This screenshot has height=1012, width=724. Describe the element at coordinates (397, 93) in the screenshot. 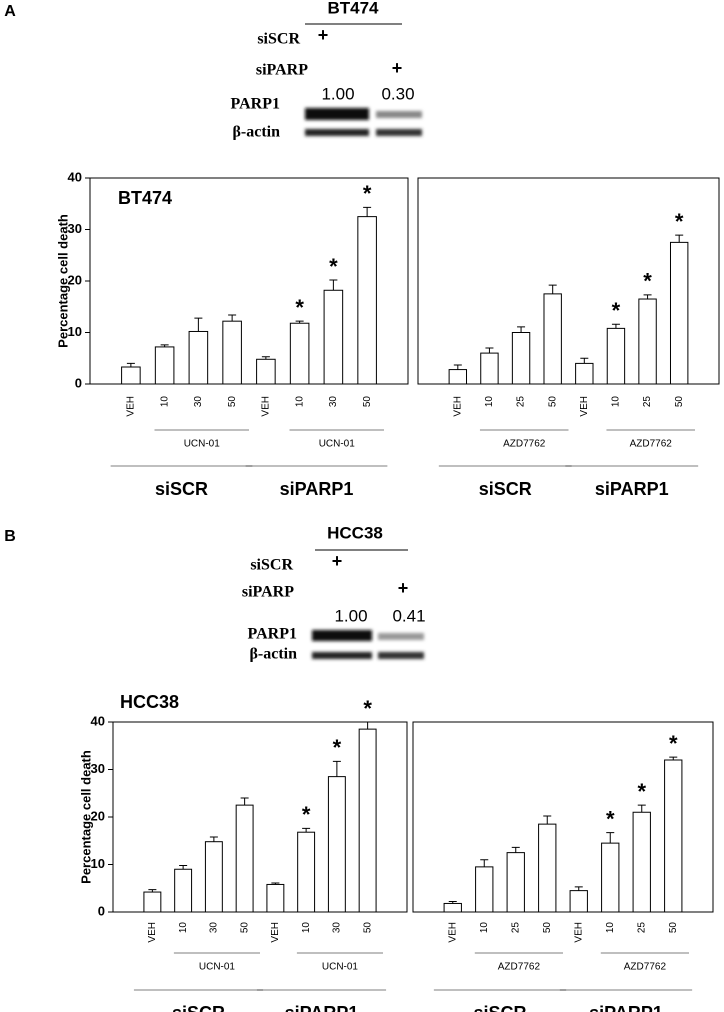

I see `quantification: 0.30` at that location.